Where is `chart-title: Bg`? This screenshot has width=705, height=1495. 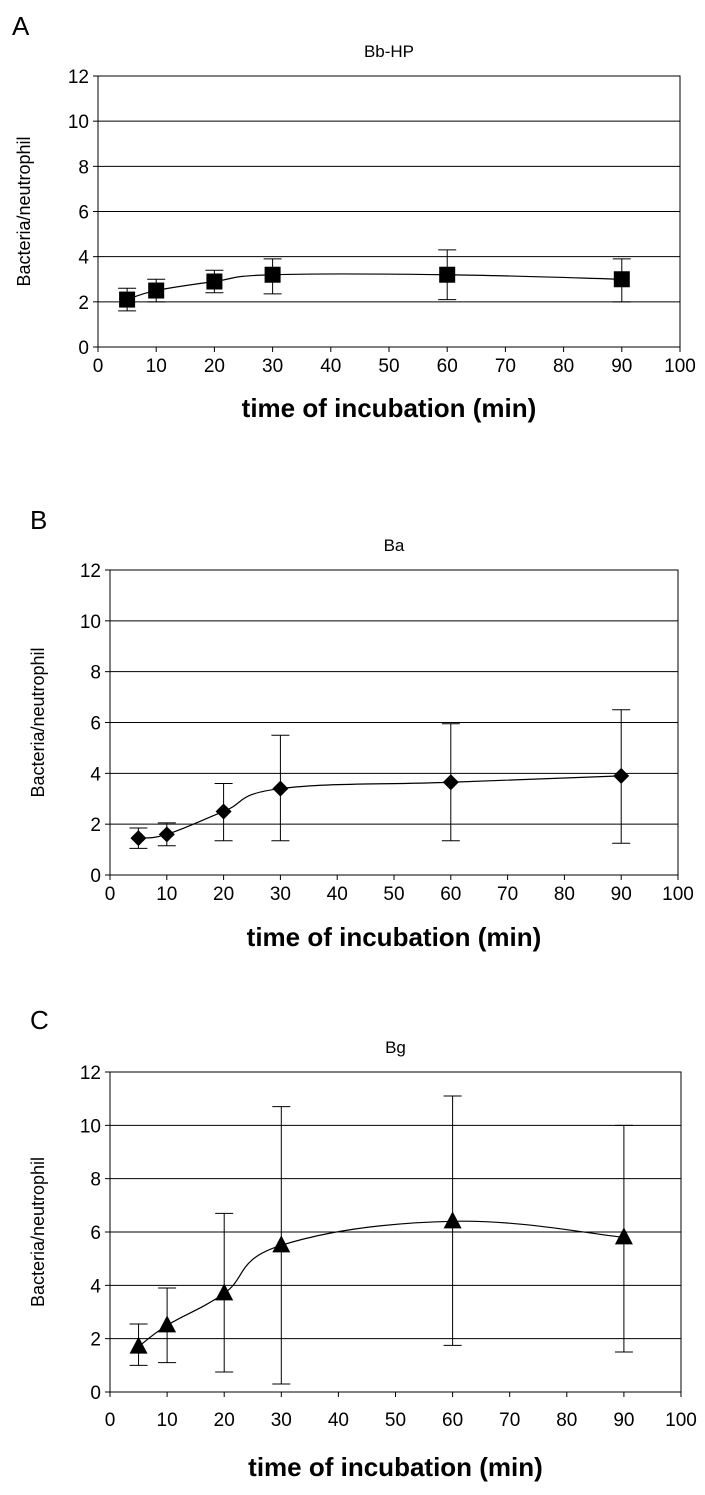
chart-title: Bg is located at coordinates (395, 1047).